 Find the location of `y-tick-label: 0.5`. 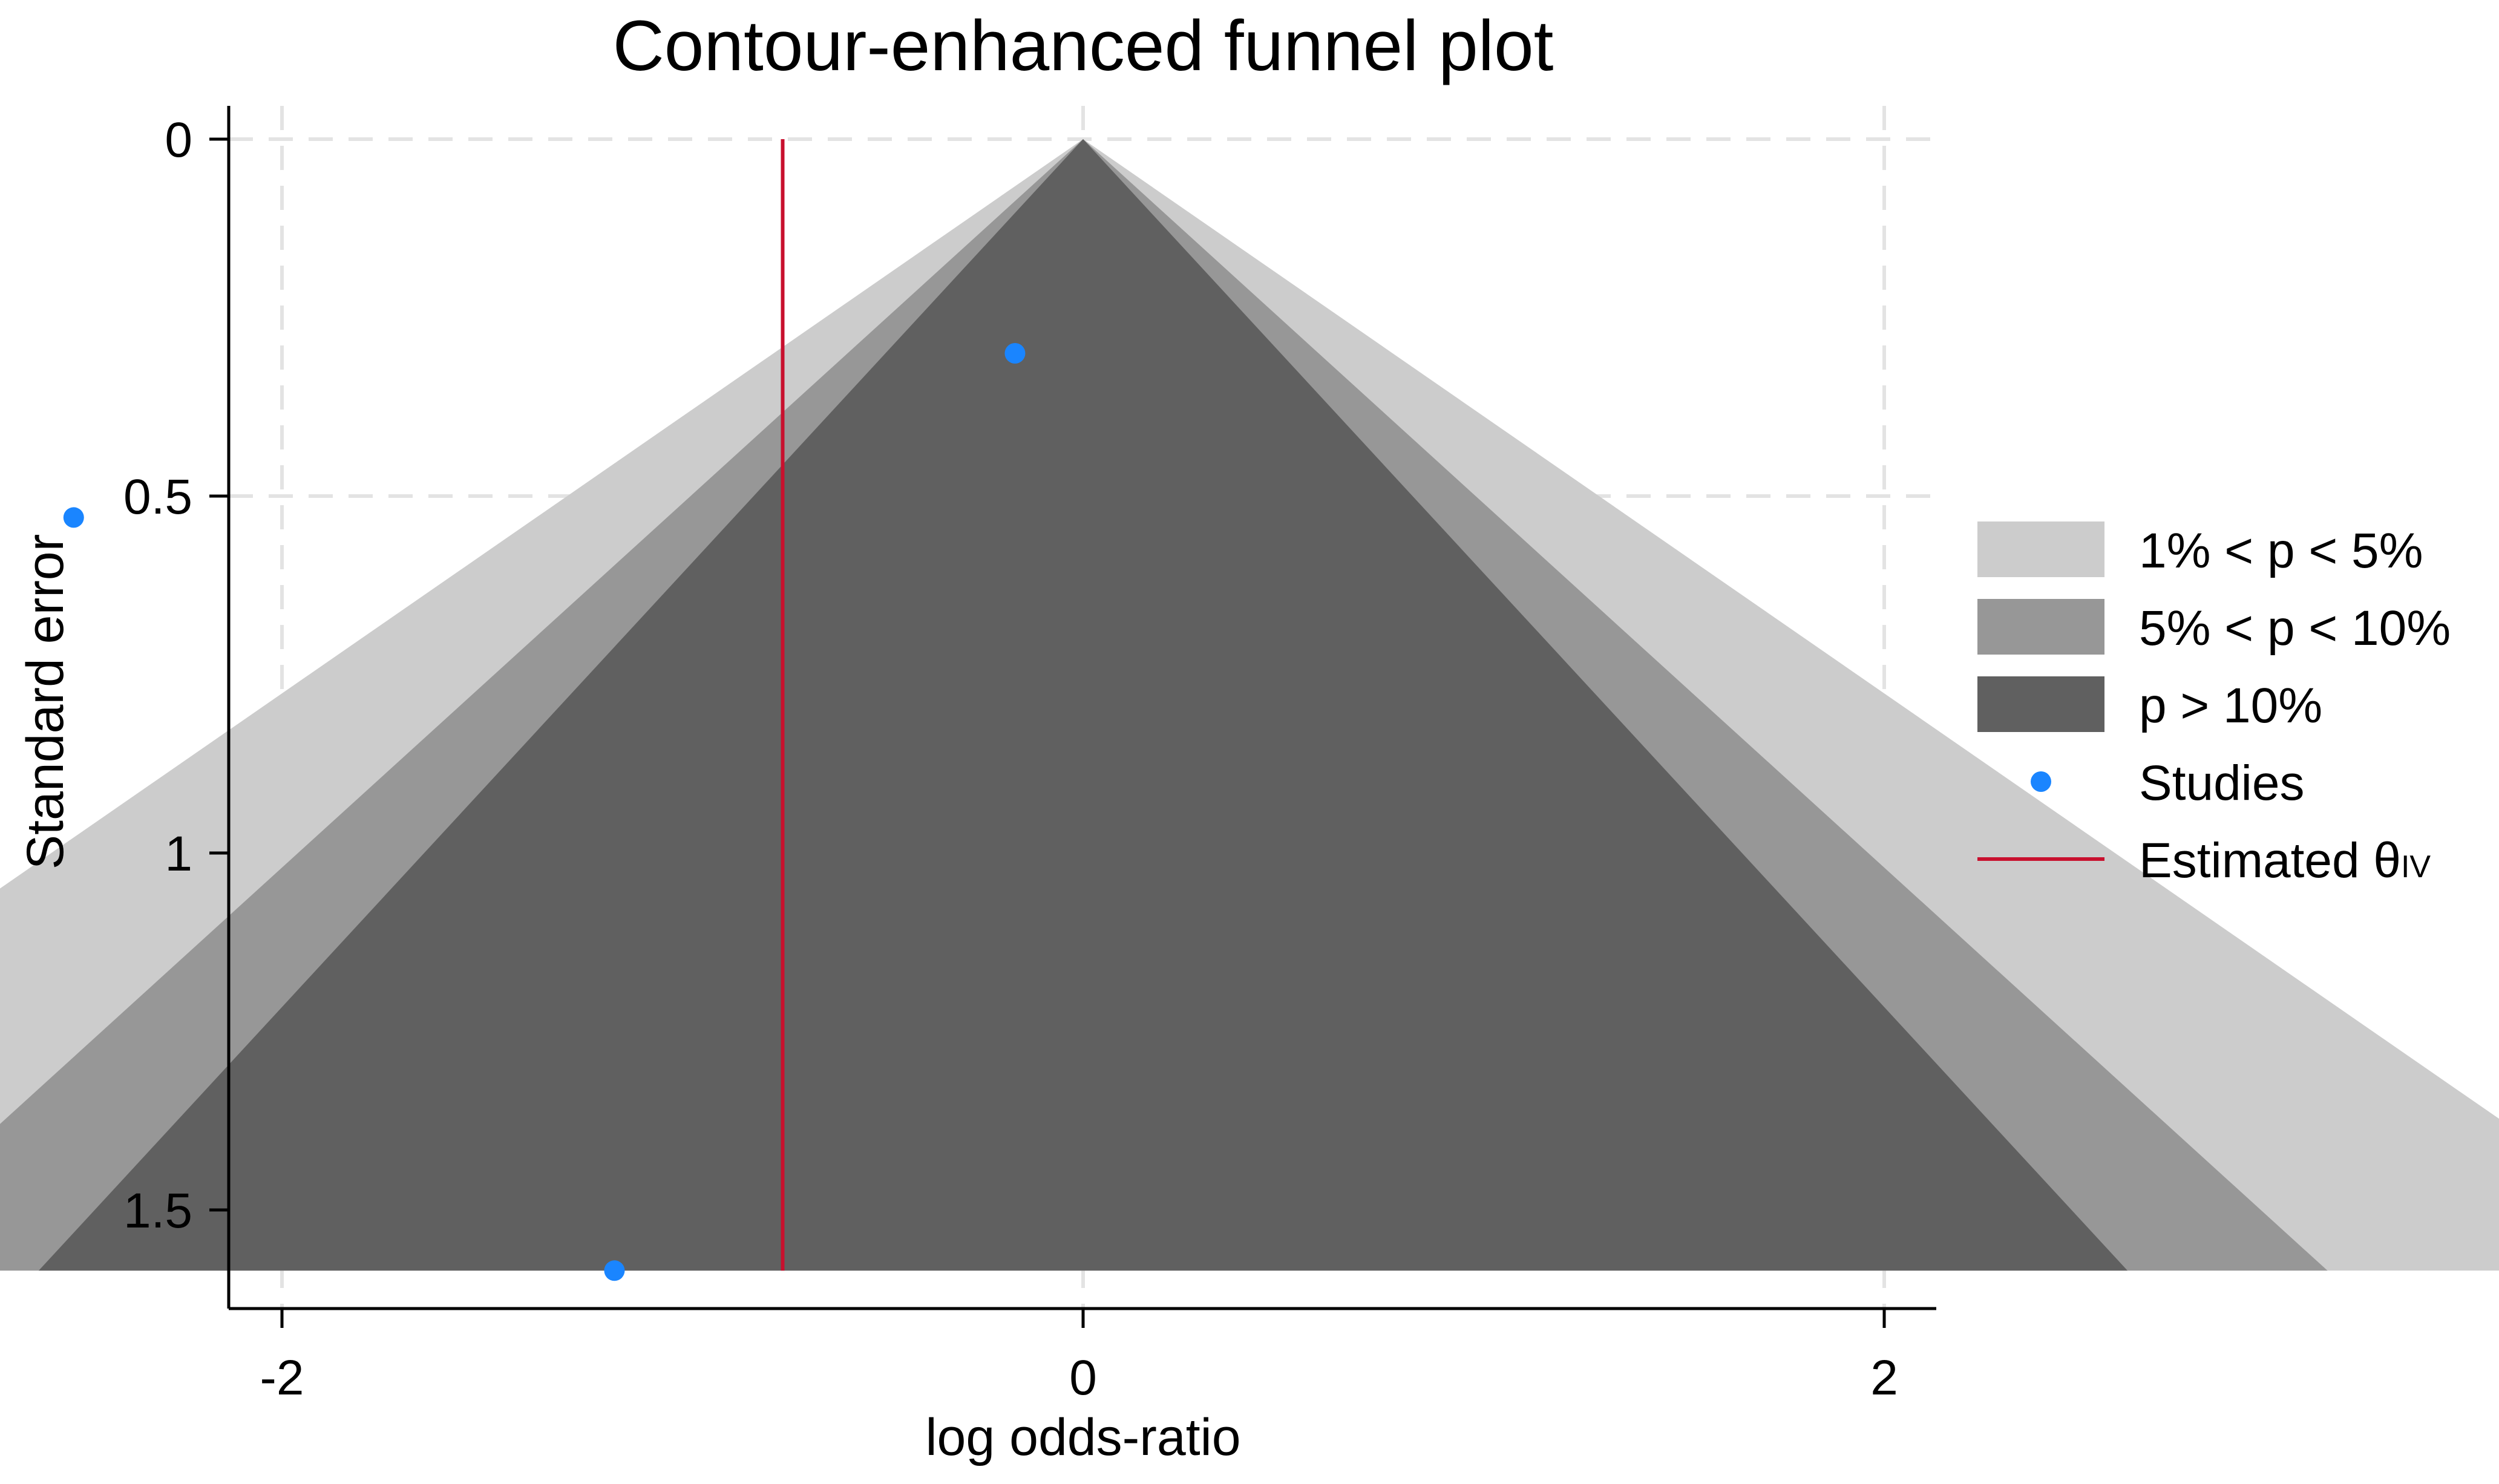

y-tick-label: 0.5 is located at coordinates (157, 497).